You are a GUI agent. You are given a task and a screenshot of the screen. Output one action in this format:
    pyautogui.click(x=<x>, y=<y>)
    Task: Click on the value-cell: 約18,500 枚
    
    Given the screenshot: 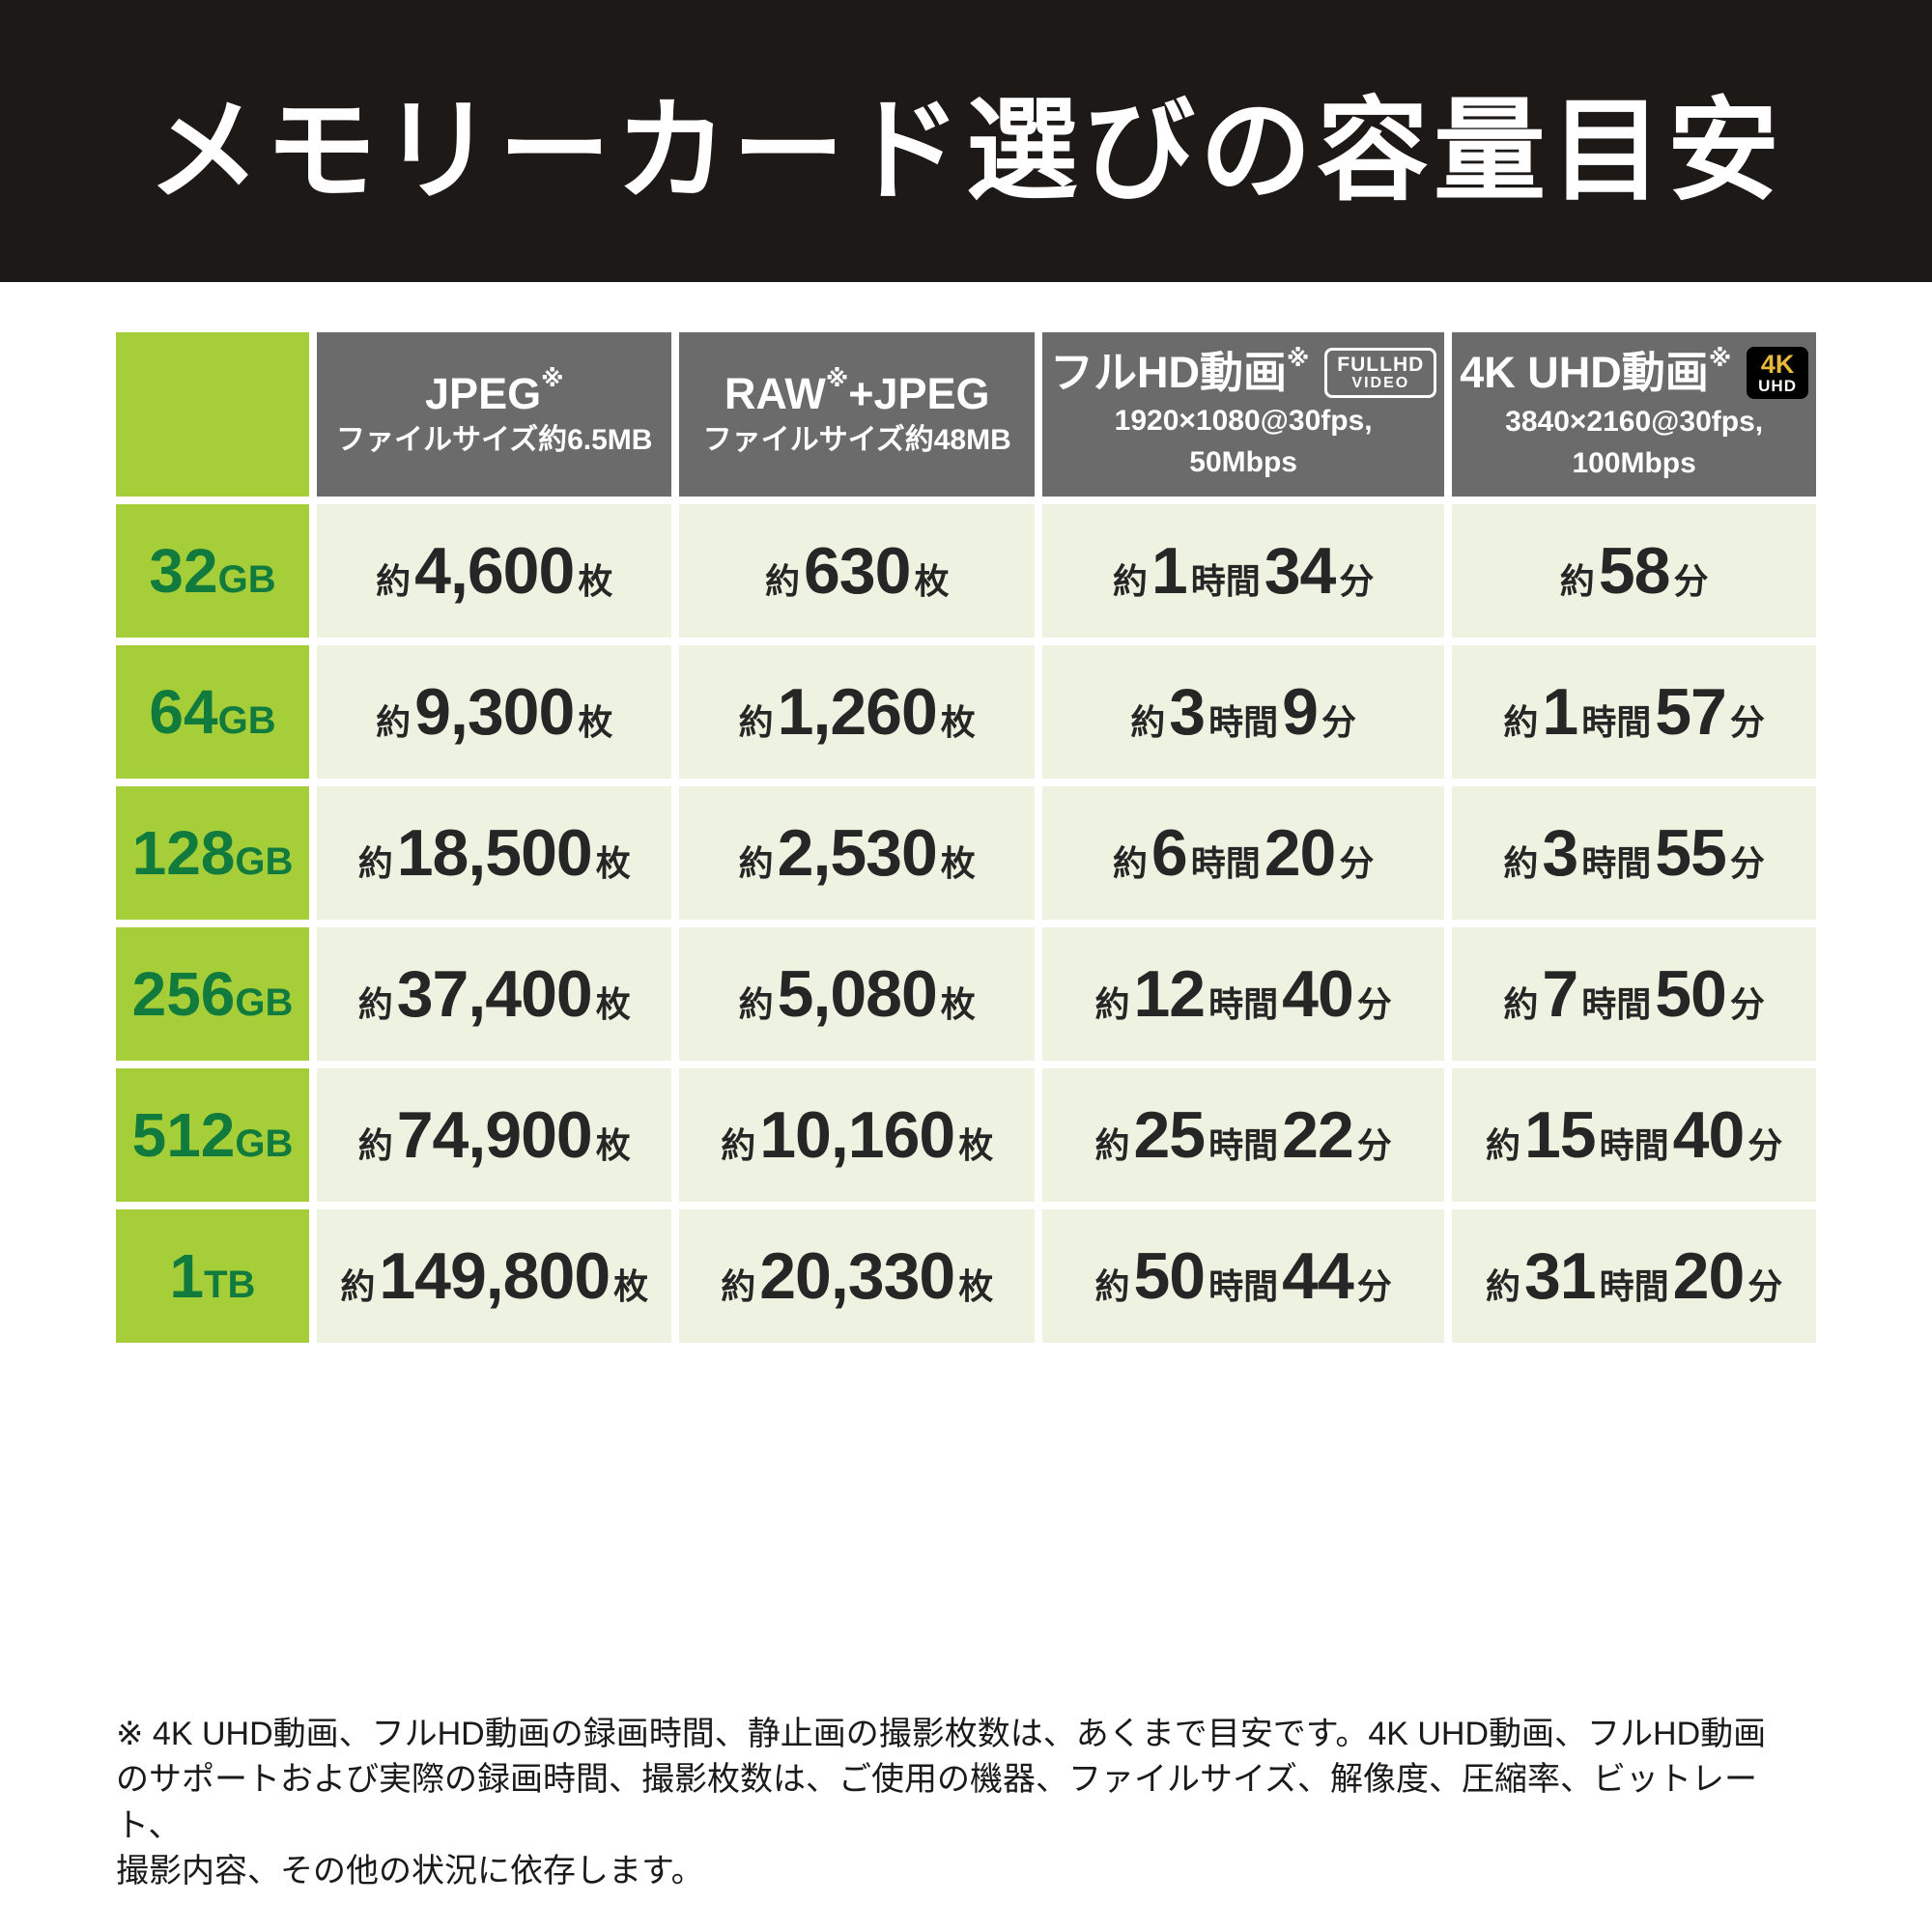 What is the action you would take?
    pyautogui.click(x=494, y=853)
    